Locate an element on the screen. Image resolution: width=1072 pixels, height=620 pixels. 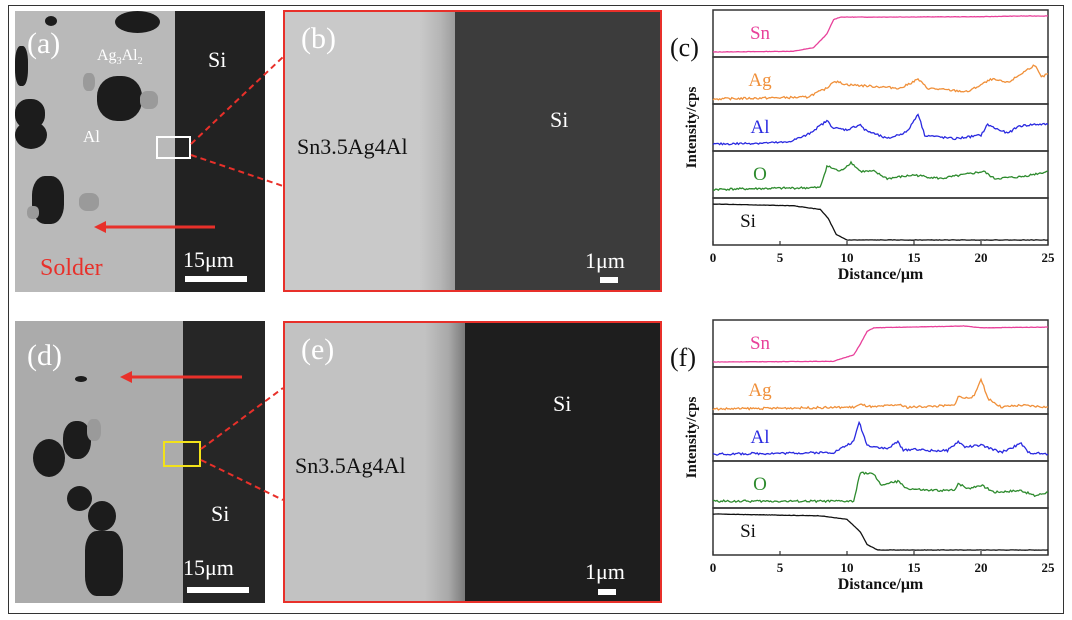
panel-label: (f) is located at coordinates (683, 357).